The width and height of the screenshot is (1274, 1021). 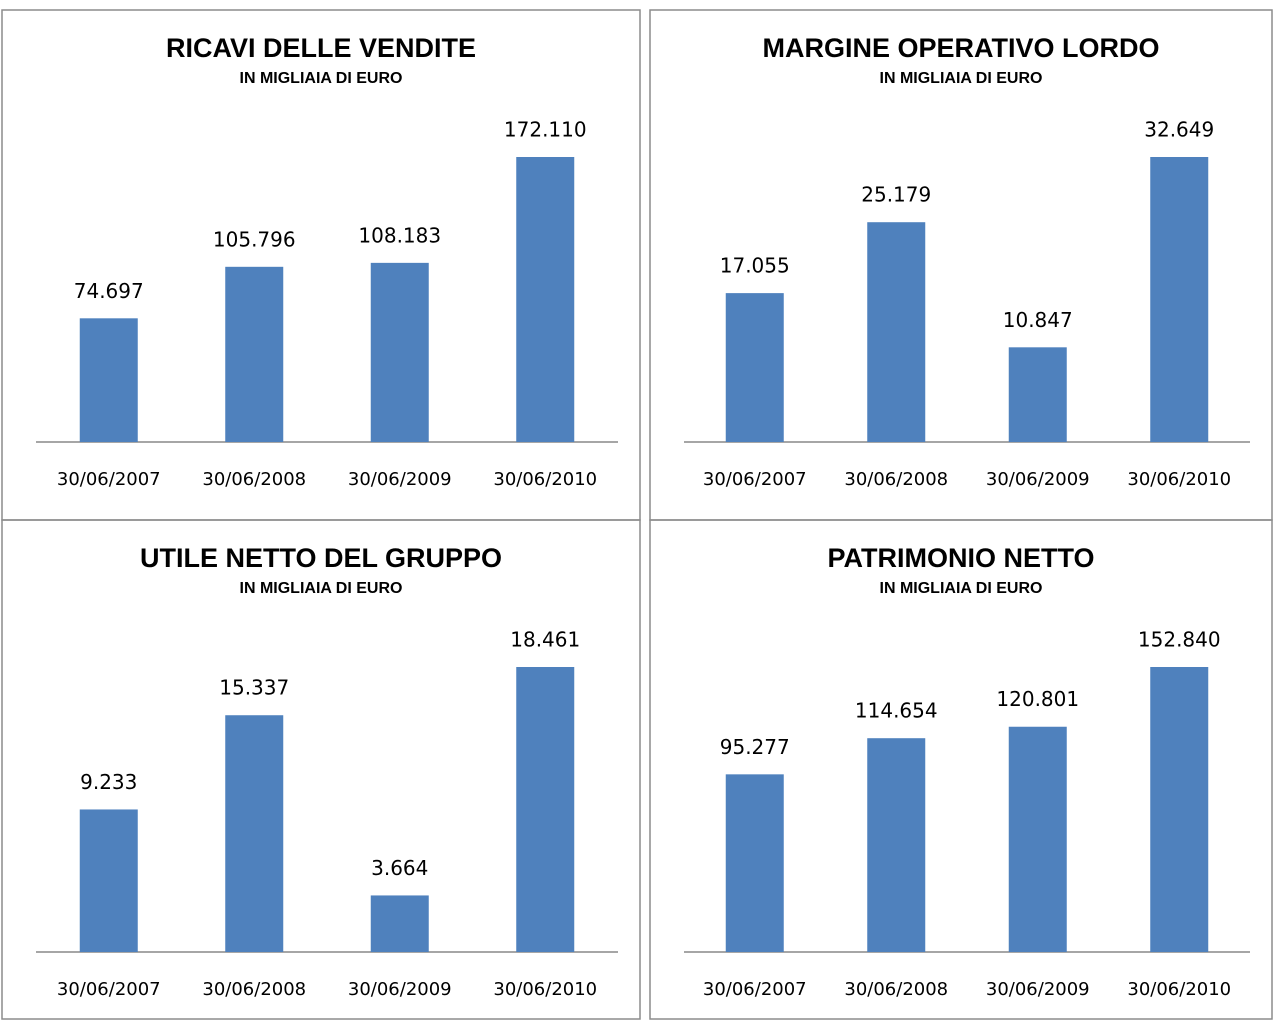 I want to click on data-label: 114.654, so click(x=896, y=711).